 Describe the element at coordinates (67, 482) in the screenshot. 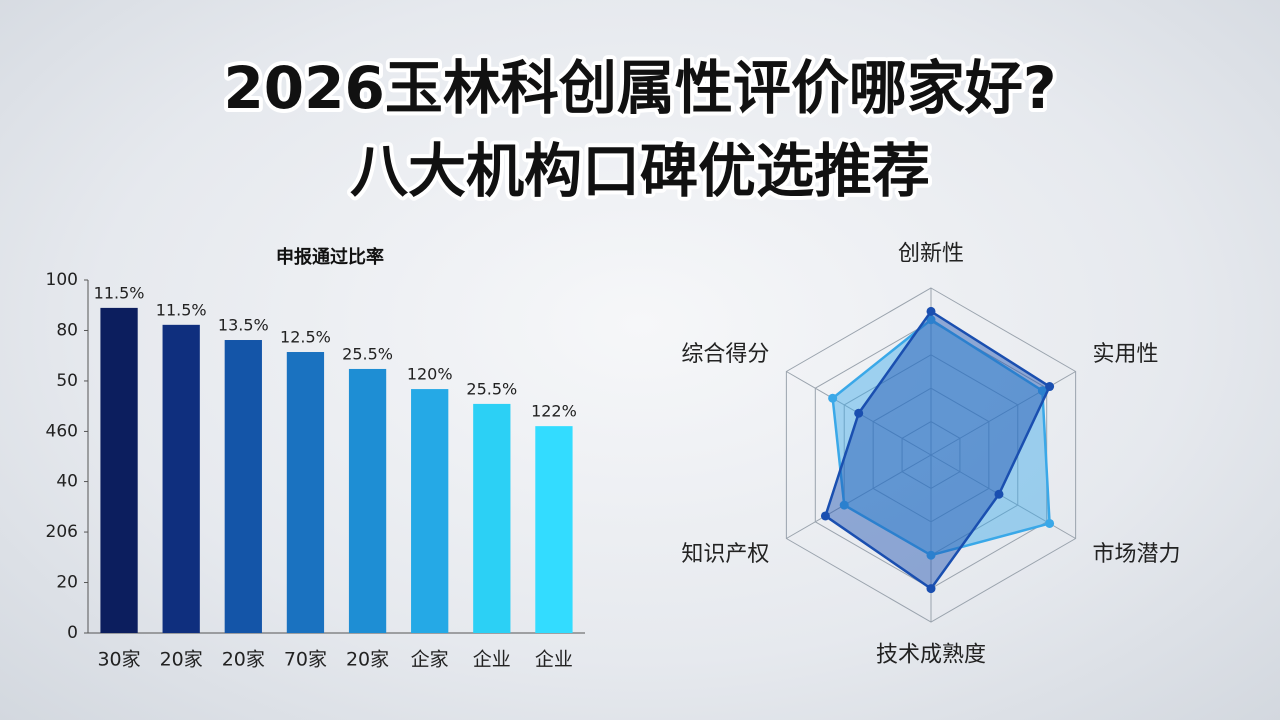

I see `y-tick-label: 40` at that location.